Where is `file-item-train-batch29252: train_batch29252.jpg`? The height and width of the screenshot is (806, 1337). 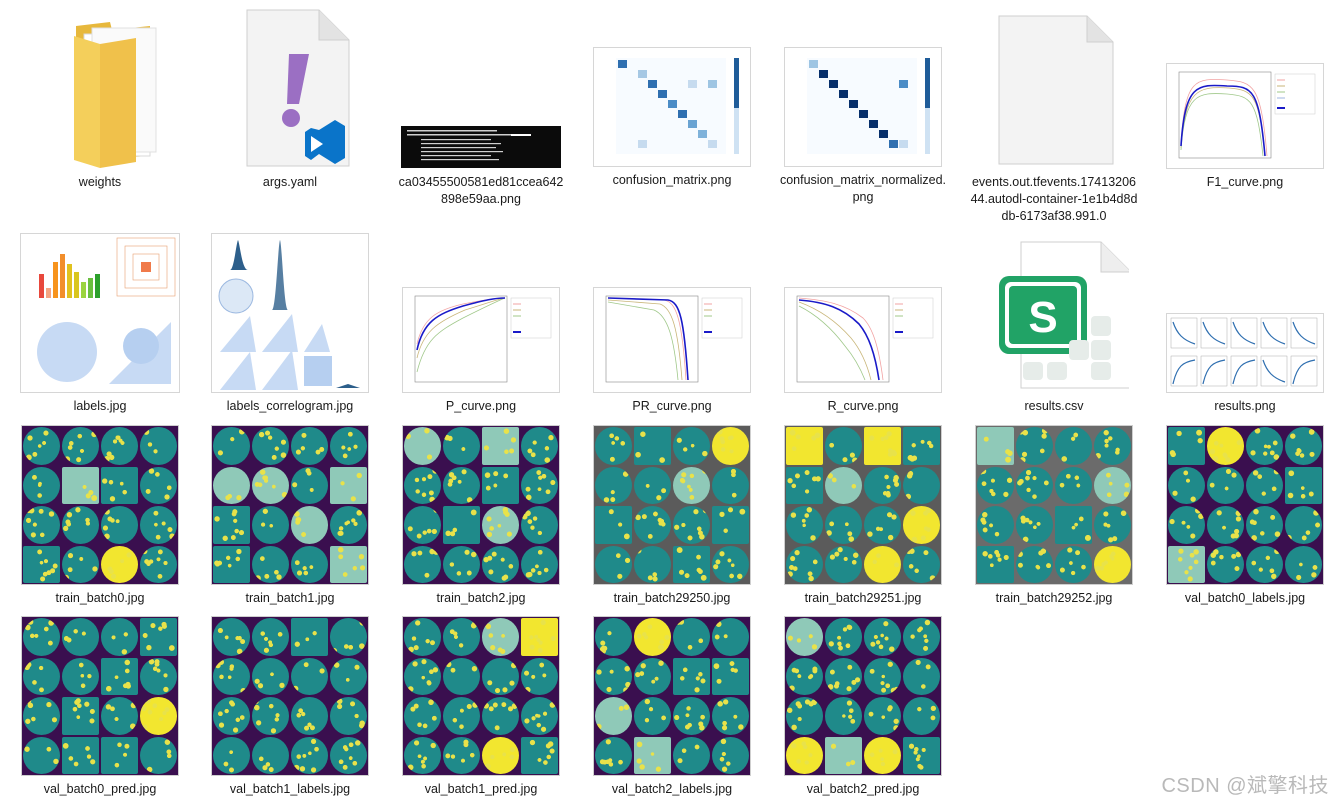
file-item-train-batch29252: train_batch29252.jpg is located at coordinates (1054, 516).